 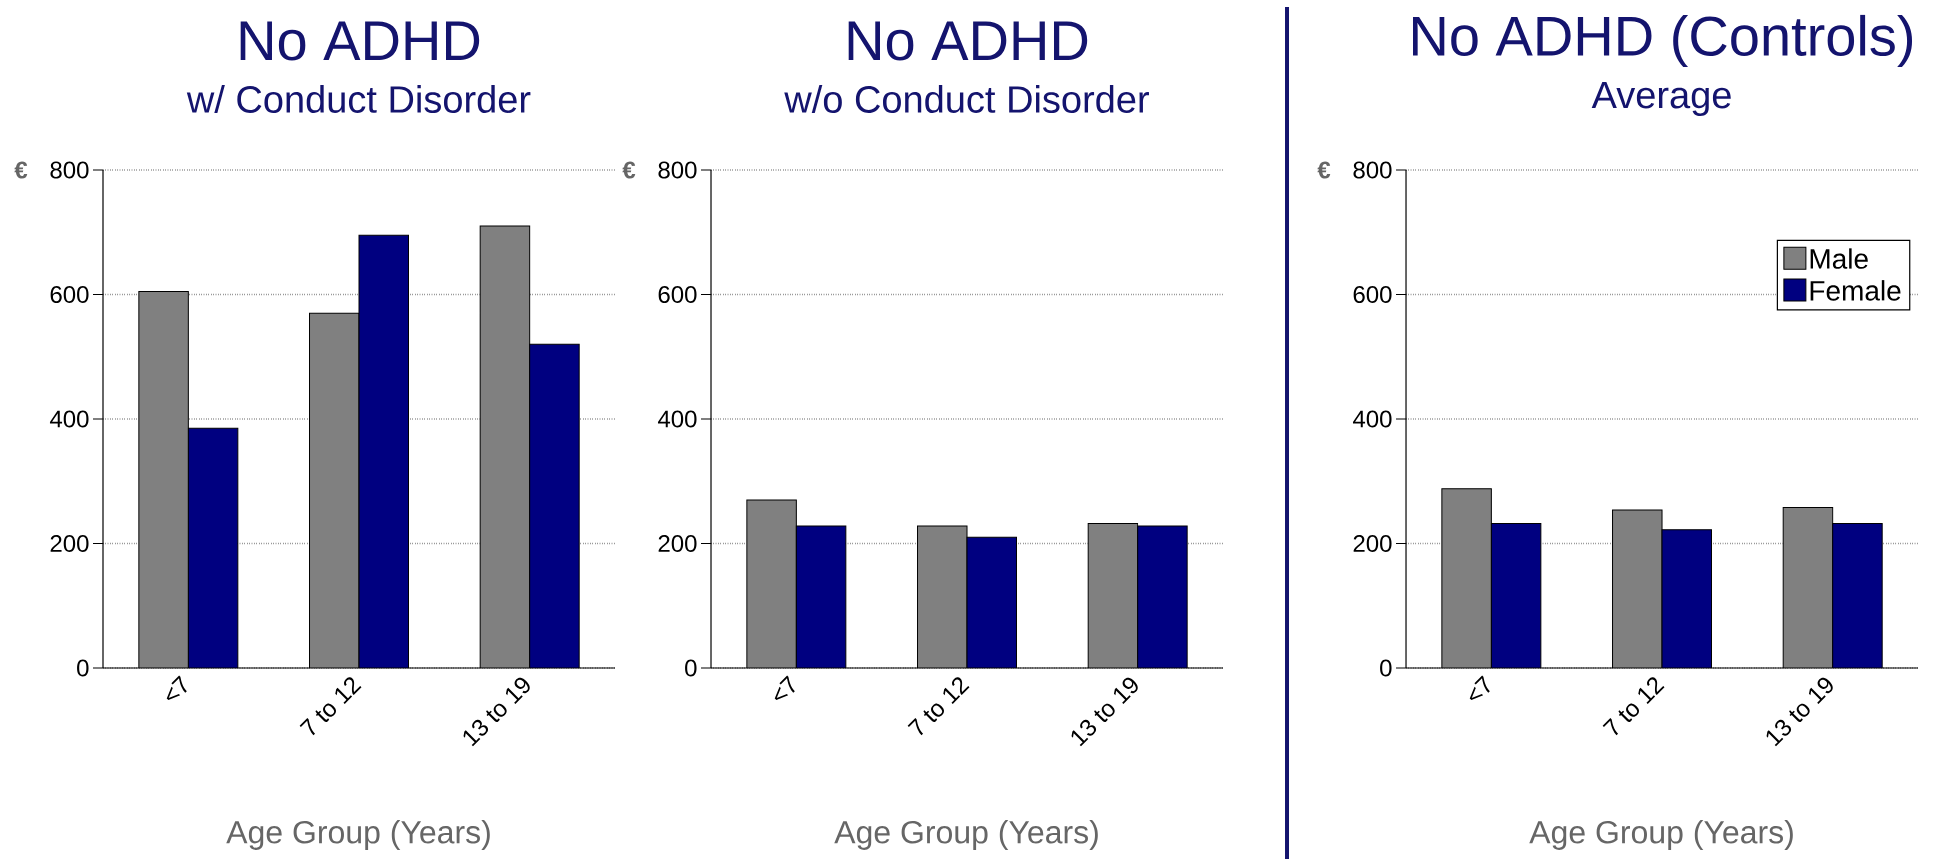 I want to click on legend-label: Female, so click(x=1855, y=290).